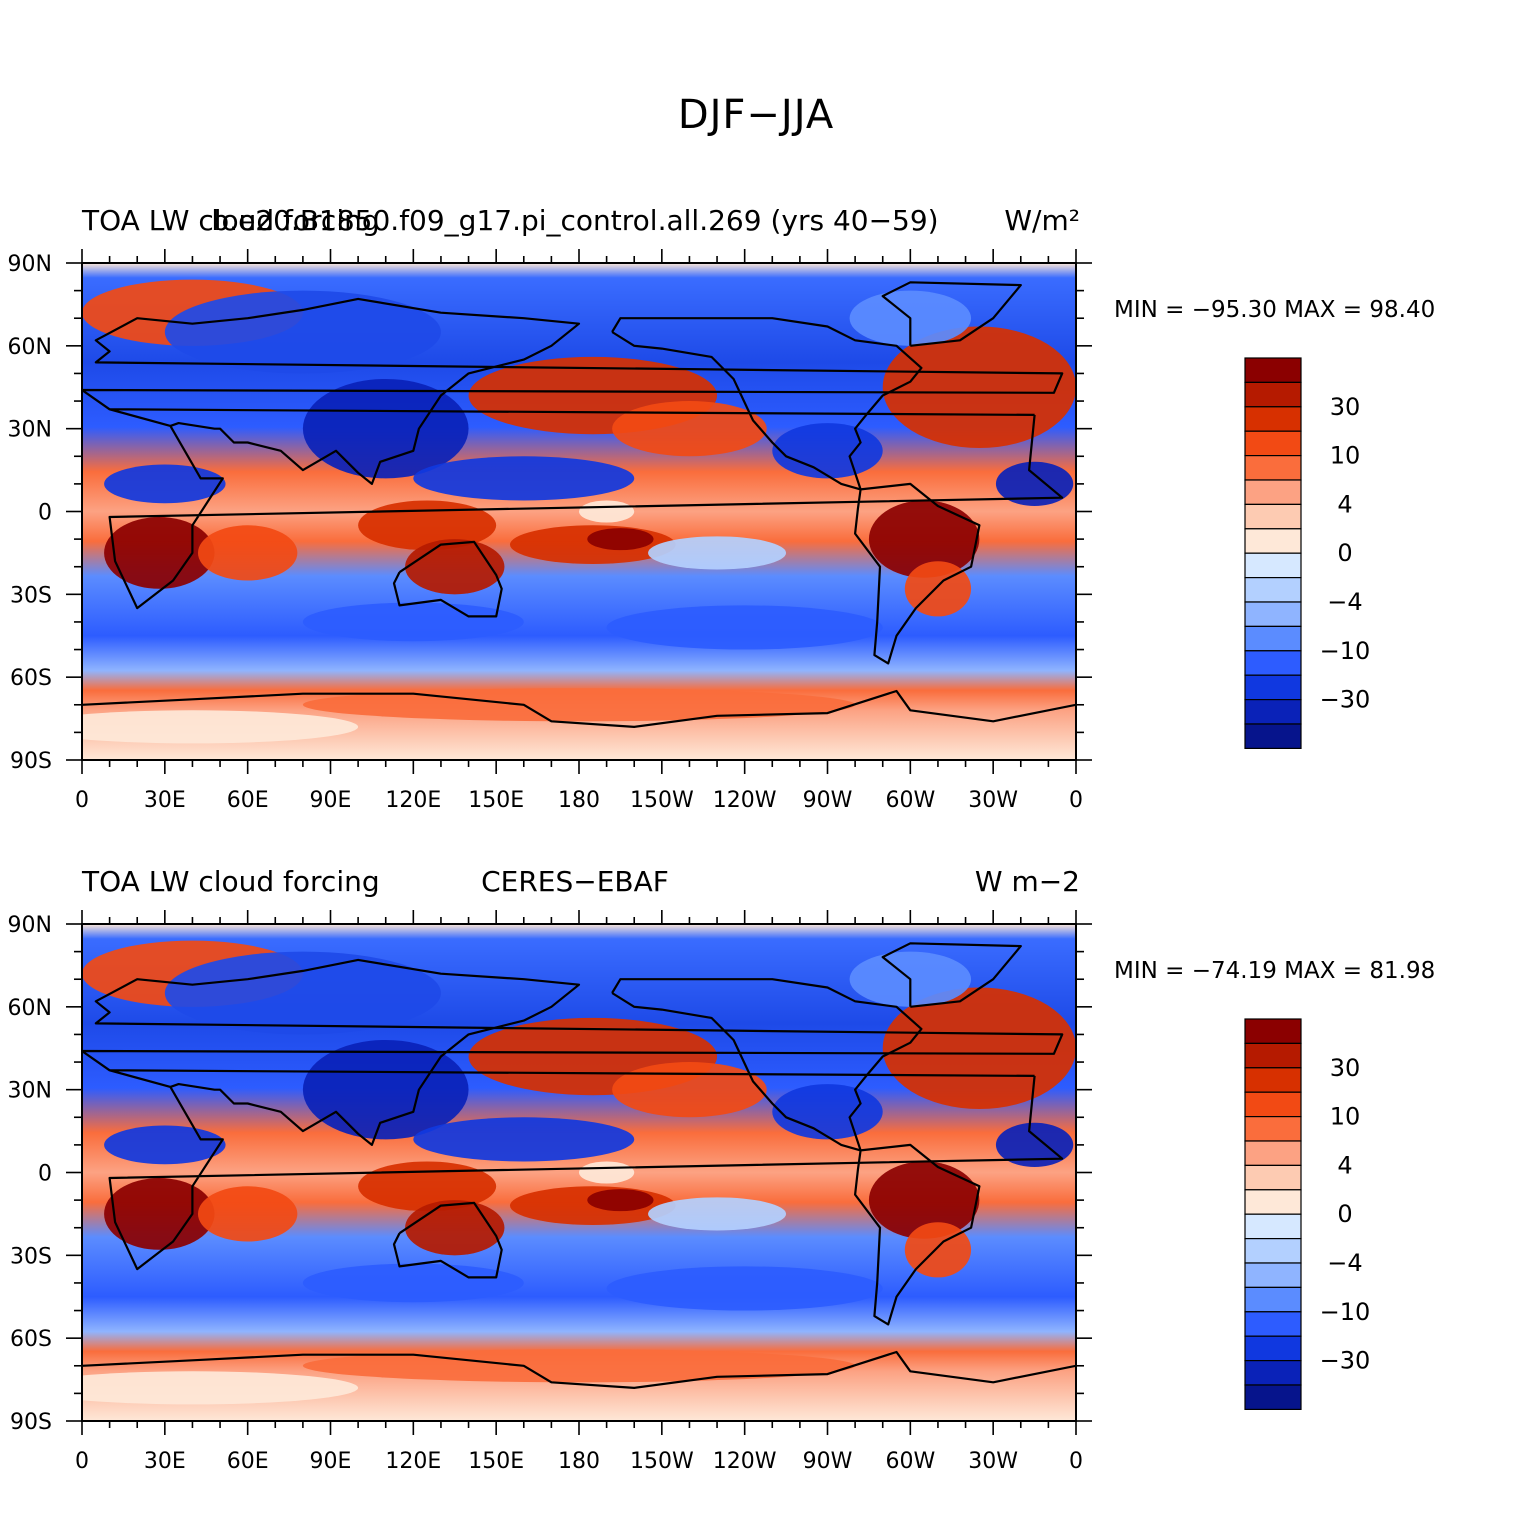 Image resolution: width=1526 pixels, height=1538 pixels. Describe the element at coordinates (1274, 971) in the screenshot. I see `min-max-label: MIN = −74.19 MAX = 81.98` at that location.